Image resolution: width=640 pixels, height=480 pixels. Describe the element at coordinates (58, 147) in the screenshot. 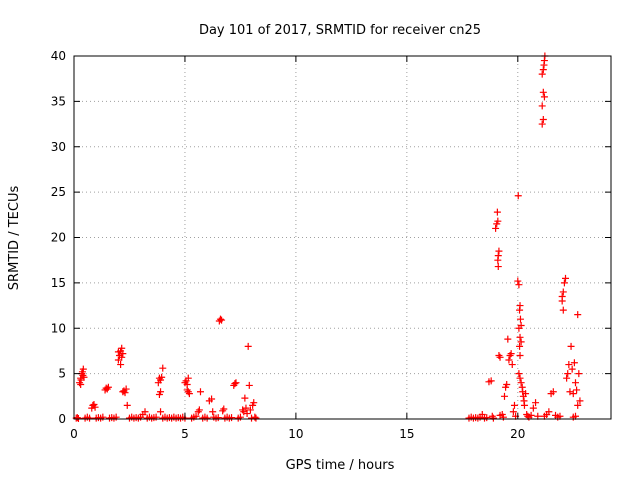

I see `y-tick-label: 30` at that location.